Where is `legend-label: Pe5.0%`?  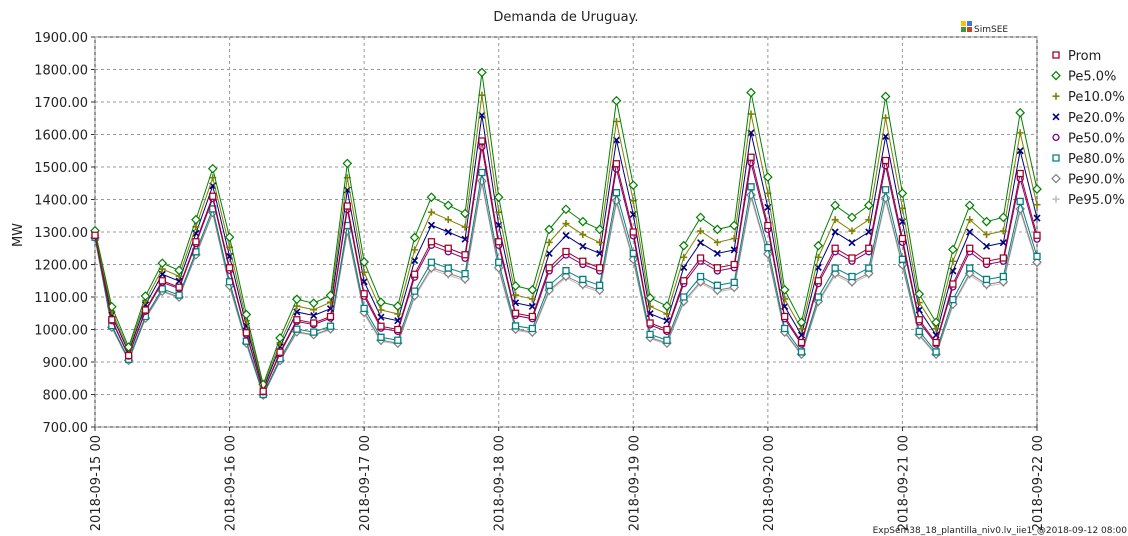 legend-label: Pe5.0% is located at coordinates (1092, 77).